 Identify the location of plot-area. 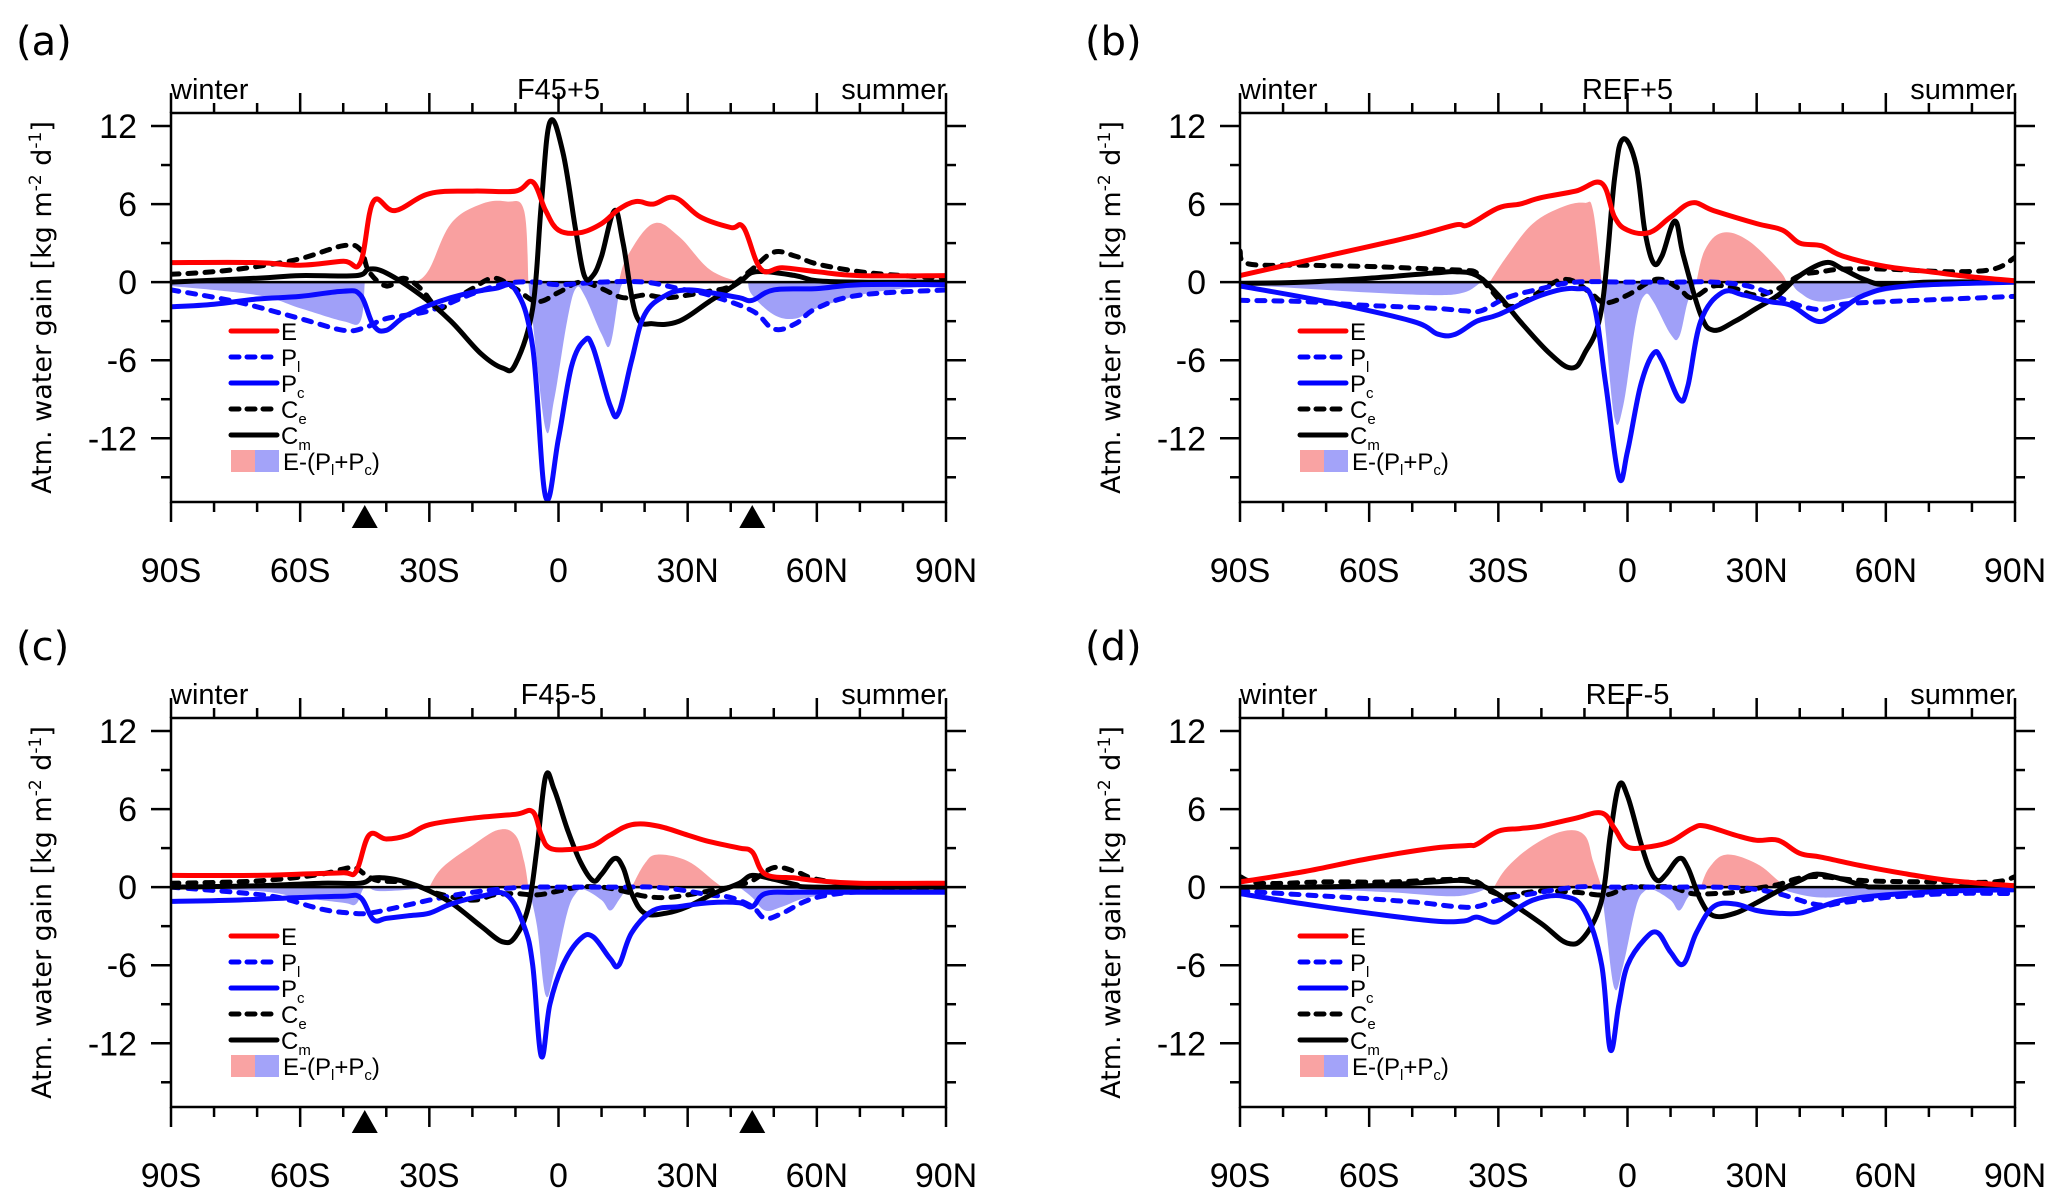
(558, 915).